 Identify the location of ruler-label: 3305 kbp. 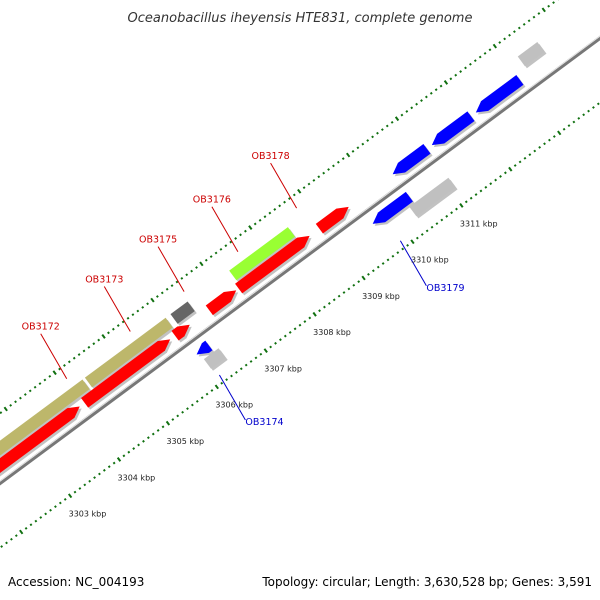
(185, 441).